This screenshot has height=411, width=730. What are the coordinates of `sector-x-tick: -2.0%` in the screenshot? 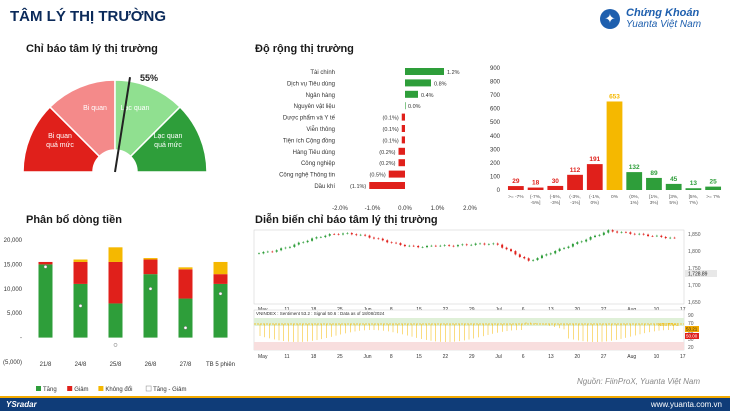 It's located at (340, 209).